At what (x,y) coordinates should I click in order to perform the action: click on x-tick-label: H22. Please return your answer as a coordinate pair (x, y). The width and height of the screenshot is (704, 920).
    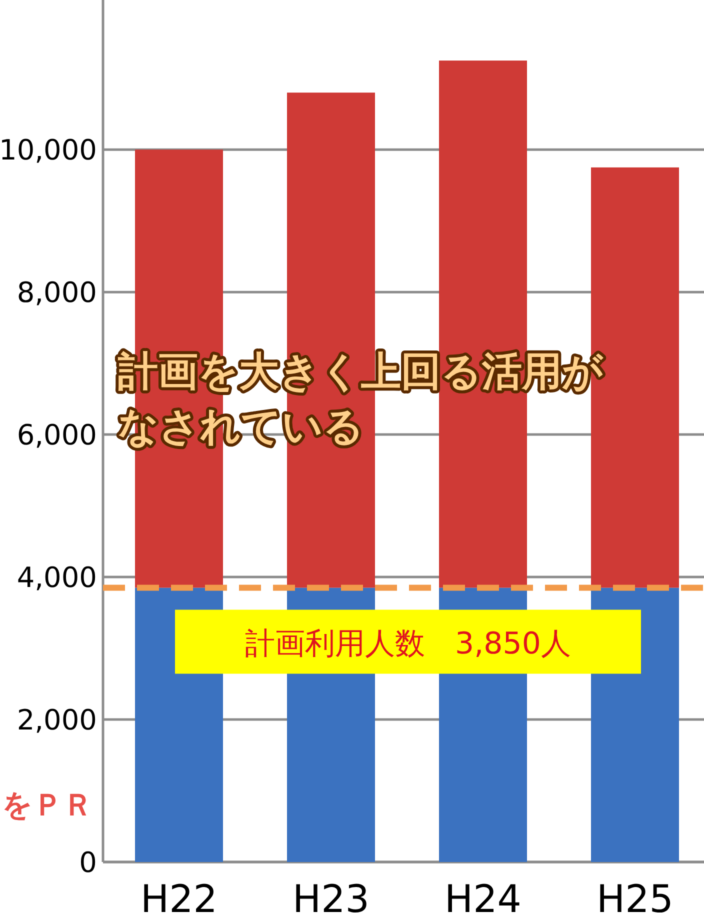
    Looking at the image, I should click on (179, 898).